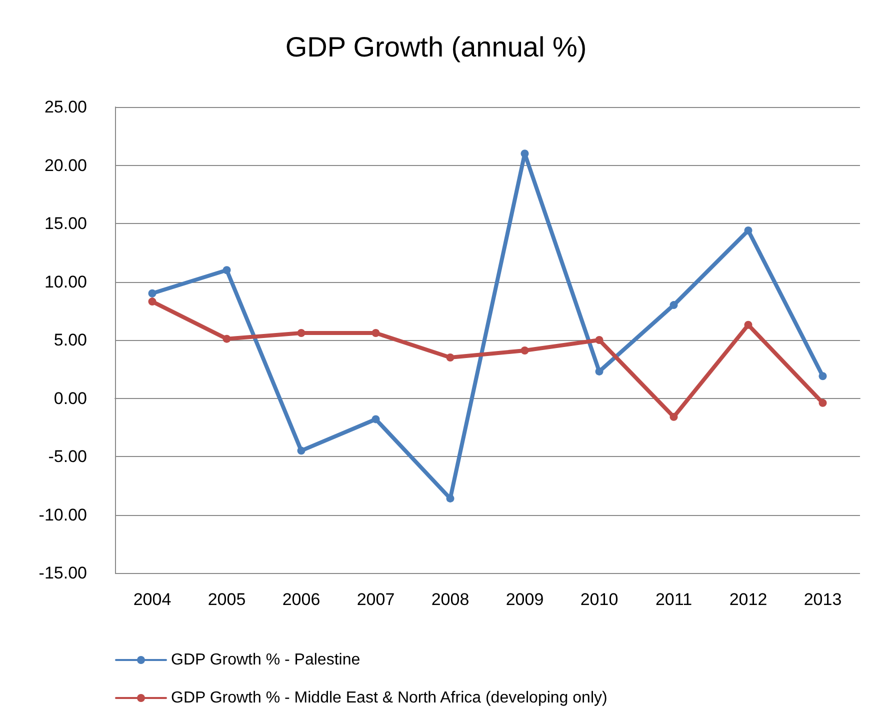  Describe the element at coordinates (673, 599) in the screenshot. I see `x-tick-label: 2011` at that location.